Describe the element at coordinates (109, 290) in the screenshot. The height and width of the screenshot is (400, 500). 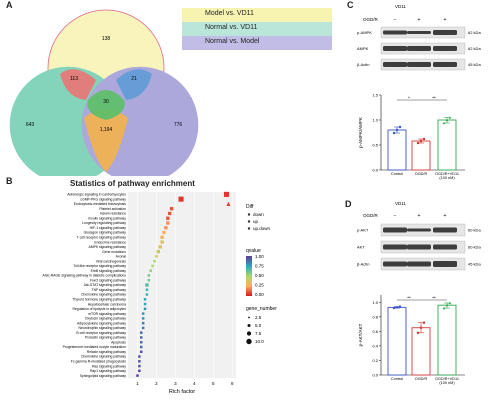
I see `pathway-label: TNF signaling pathway` at that location.